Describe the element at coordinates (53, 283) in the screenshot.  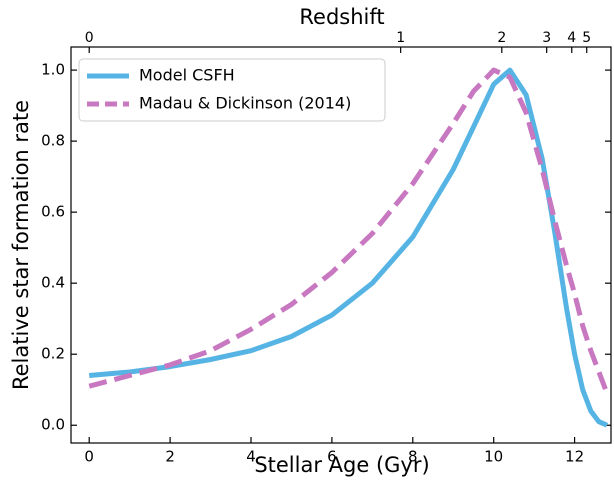
I see `y-tick-label: 0.4` at that location.